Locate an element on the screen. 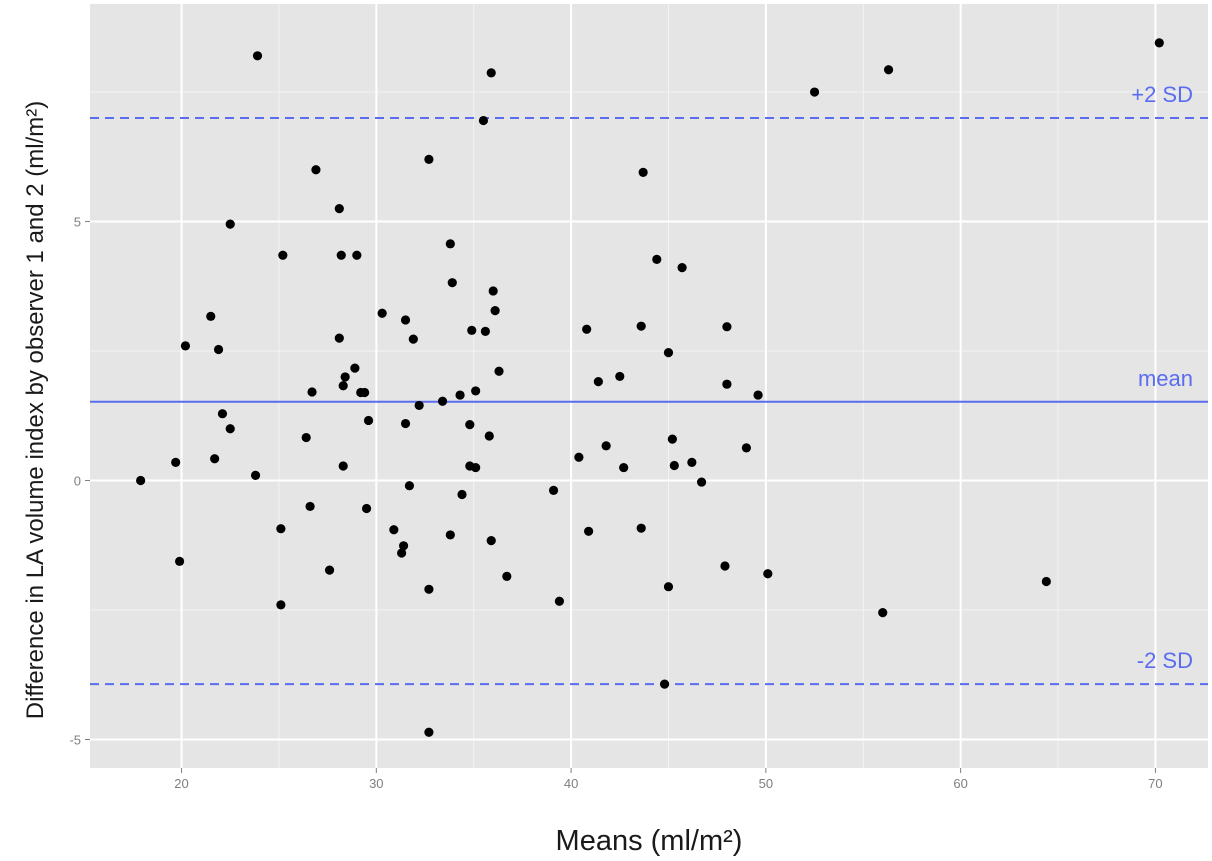 This screenshot has height=861, width=1212. x-tick-label: 50 is located at coordinates (766, 783).